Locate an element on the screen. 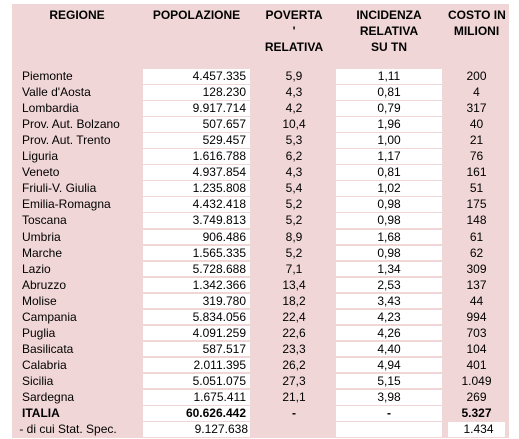  cell-value: 1,96 is located at coordinates (389, 124).